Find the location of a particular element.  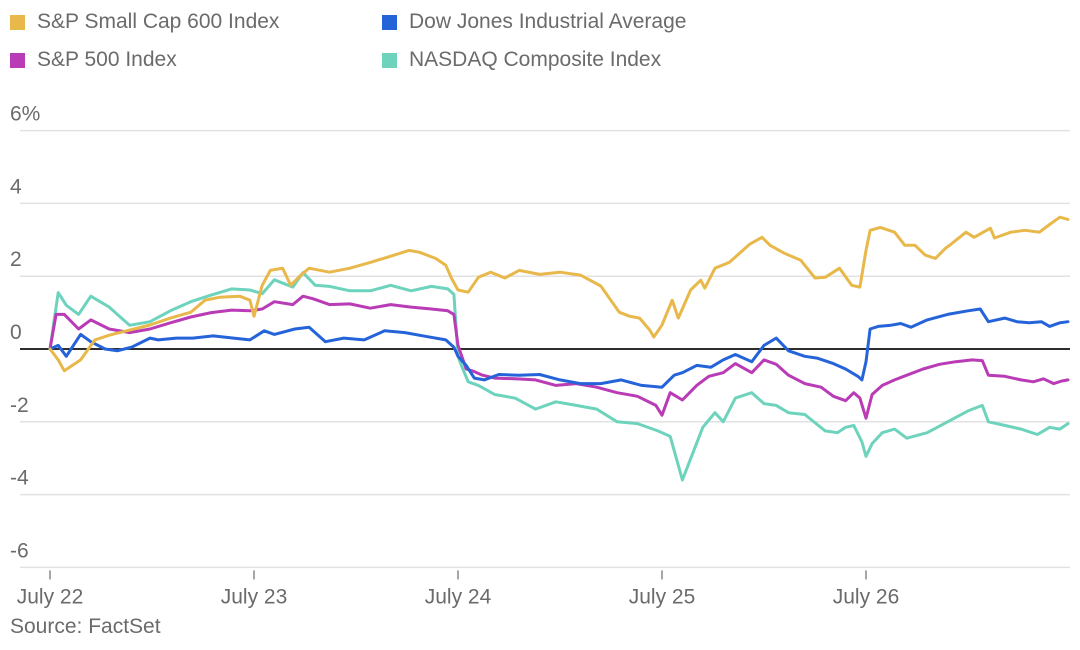

legend-item-nasdaq: NASDAQ Composite Index is located at coordinates (521, 60).